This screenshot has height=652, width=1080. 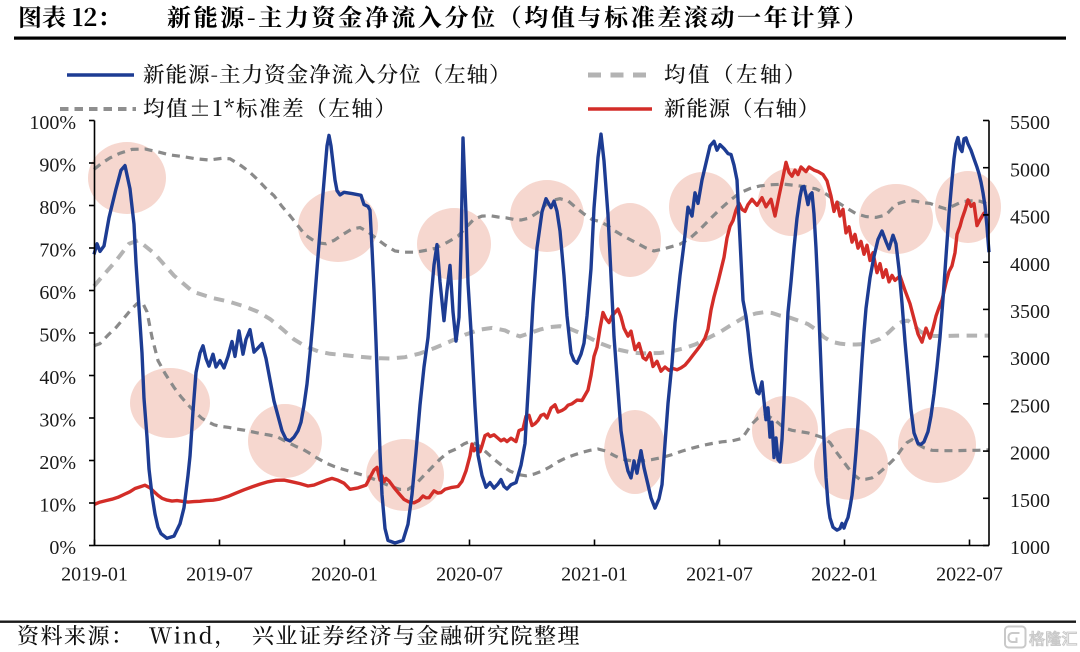 I want to click on svg-text: 4500, so click(x=1030, y=218).